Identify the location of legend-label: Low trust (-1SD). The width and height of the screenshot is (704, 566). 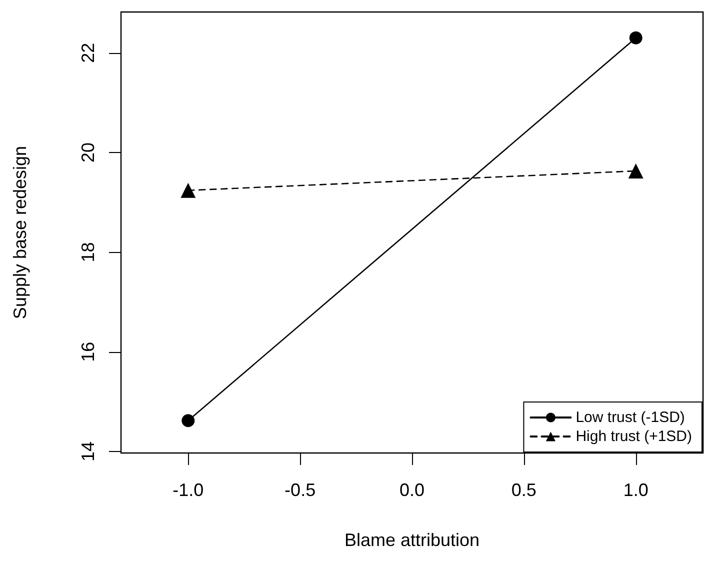
(630, 417).